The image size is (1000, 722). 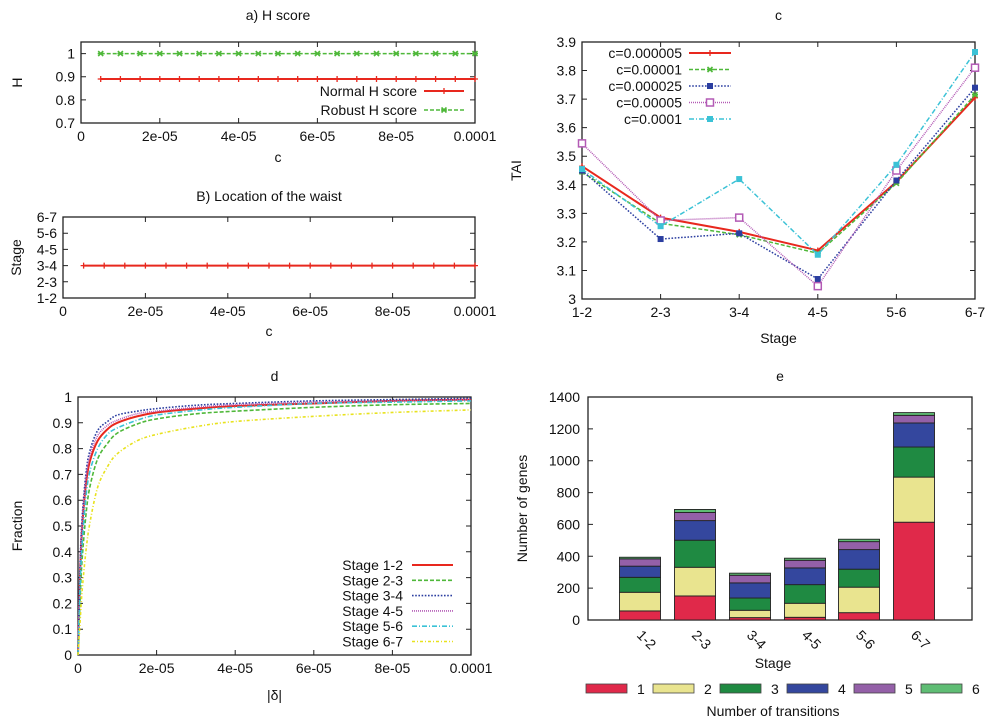 I want to click on panel-c-legend-marker, so click(x=710, y=53).